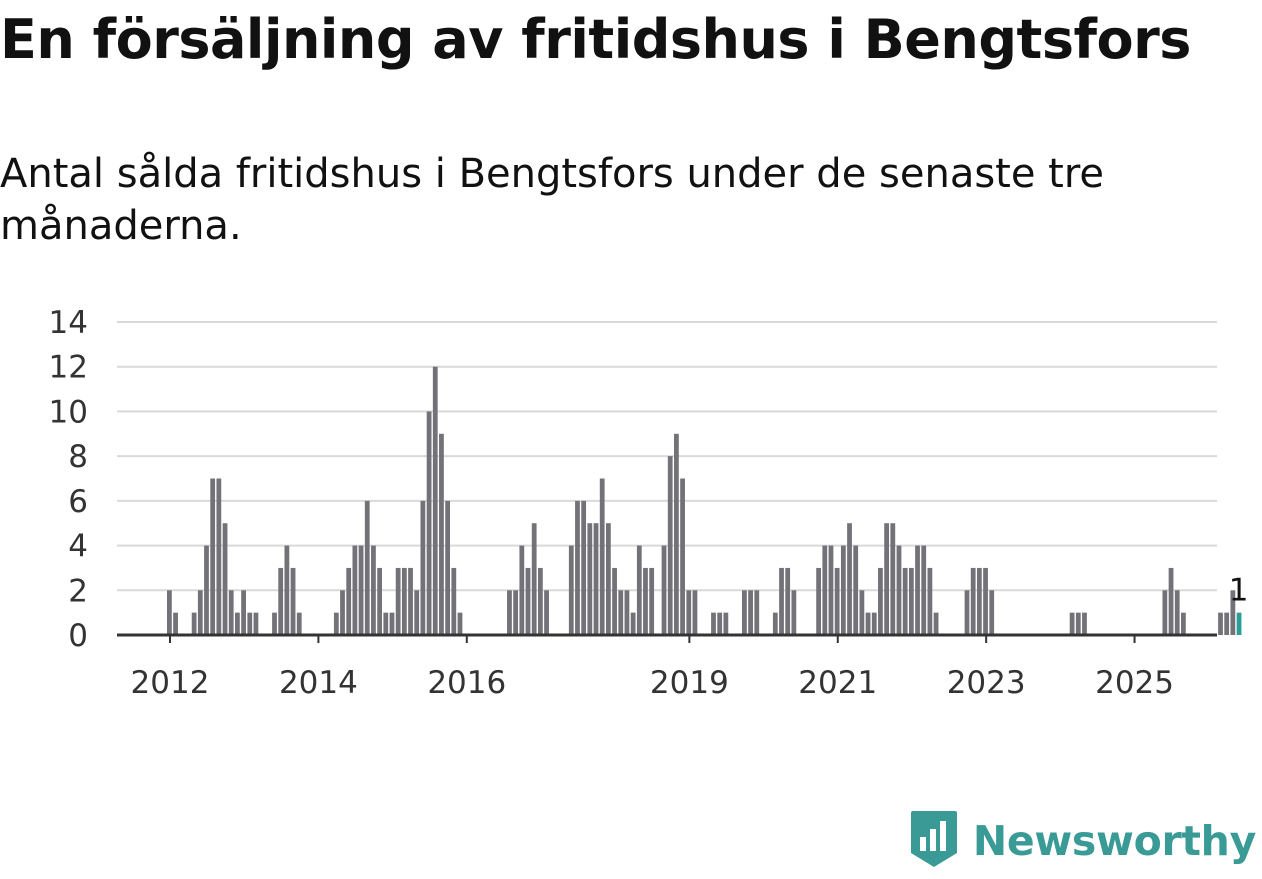 The width and height of the screenshot is (1262, 879). Describe the element at coordinates (1134, 683) in the screenshot. I see `x-tick-label: 2025` at that location.